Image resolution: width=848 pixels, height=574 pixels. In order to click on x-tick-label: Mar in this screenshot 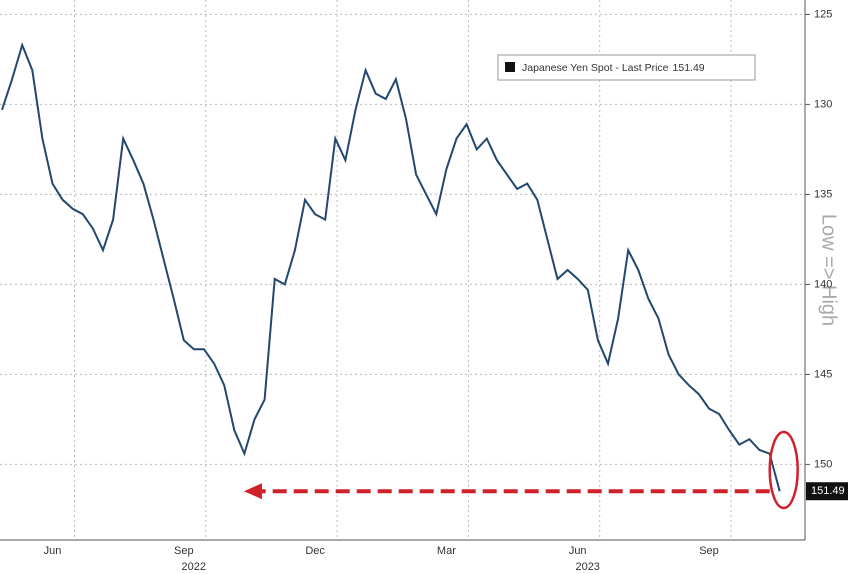, I will do `click(446, 551)`.